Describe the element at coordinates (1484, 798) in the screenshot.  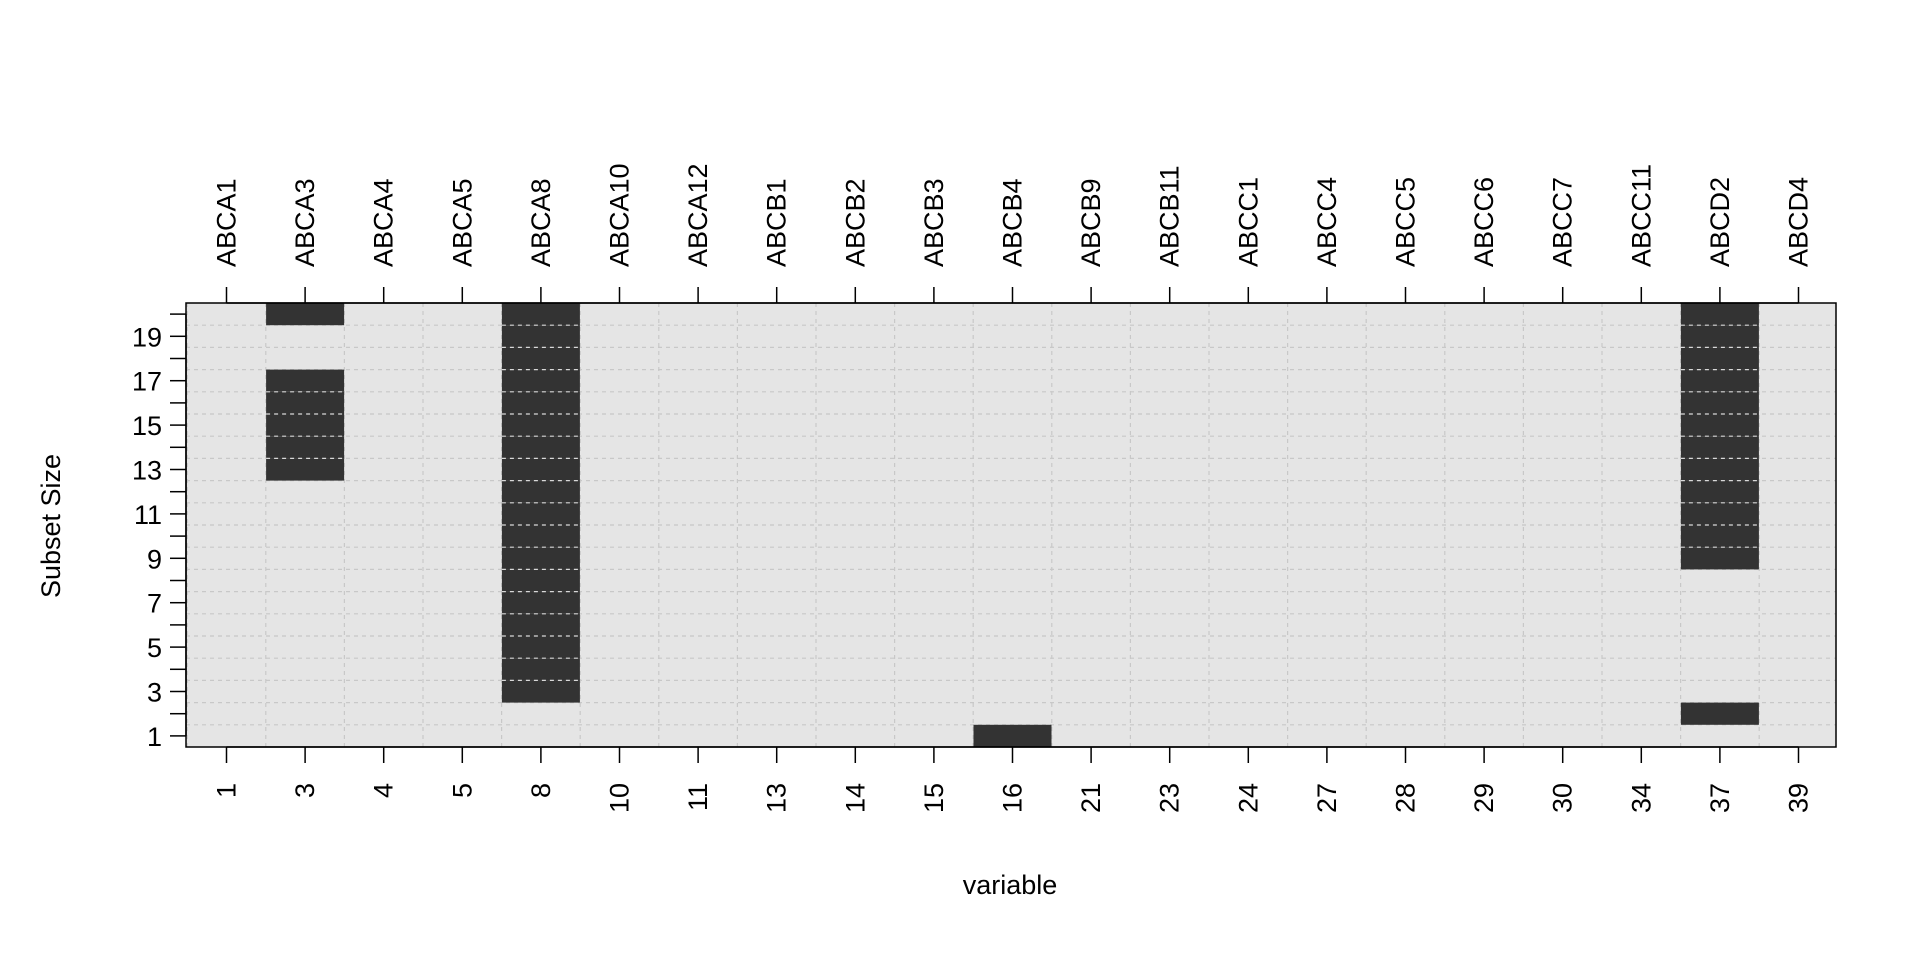
I see `bottom-tick-label: 29` at that location.